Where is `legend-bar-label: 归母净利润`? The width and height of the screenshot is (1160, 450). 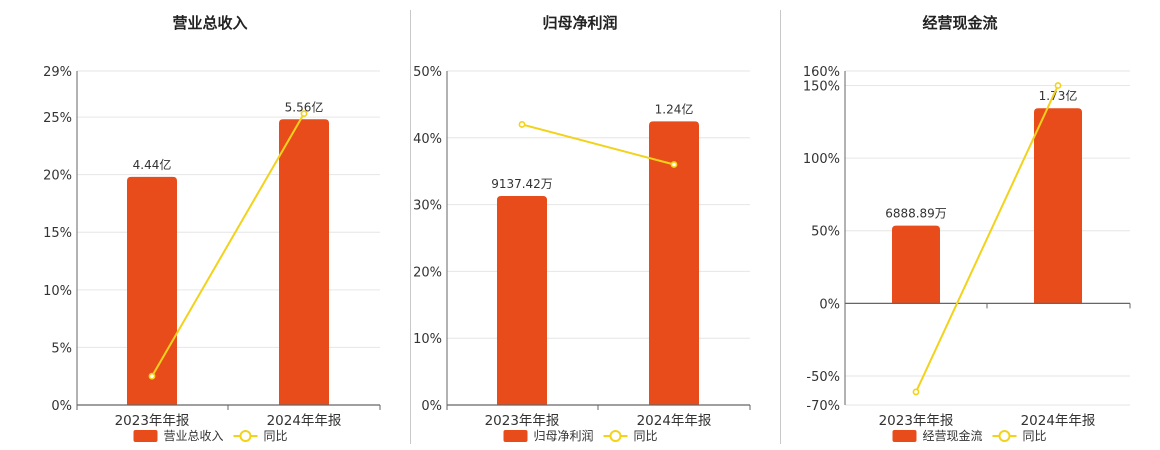 legend-bar-label: 归母净利润 is located at coordinates (564, 436).